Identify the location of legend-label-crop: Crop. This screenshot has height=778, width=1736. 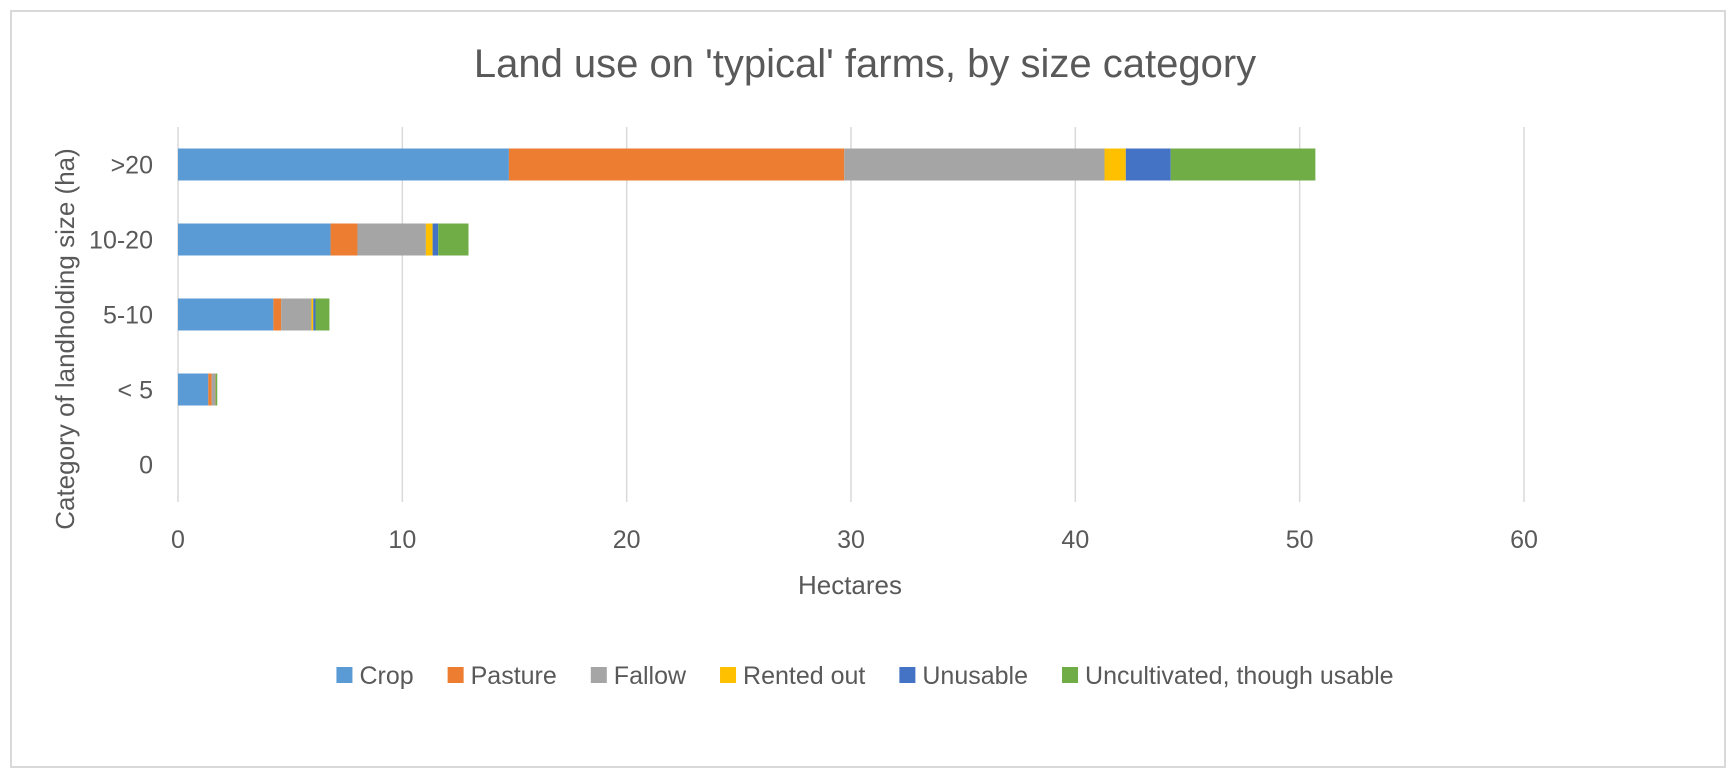
(386, 676).